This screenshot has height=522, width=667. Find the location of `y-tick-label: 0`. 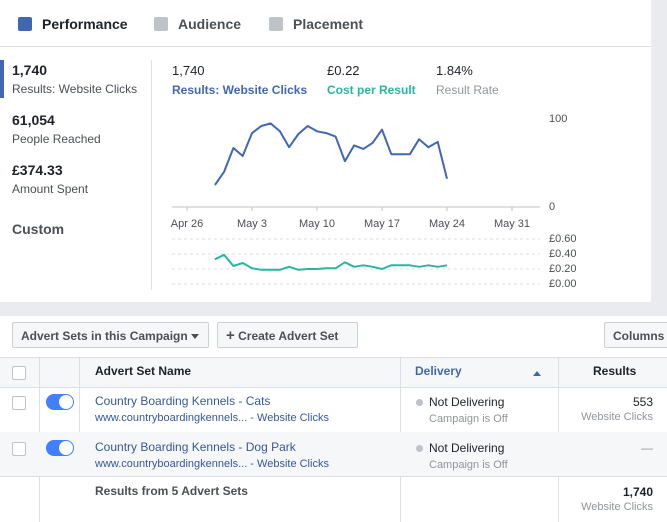

y-tick-label: 0 is located at coordinates (552, 207).